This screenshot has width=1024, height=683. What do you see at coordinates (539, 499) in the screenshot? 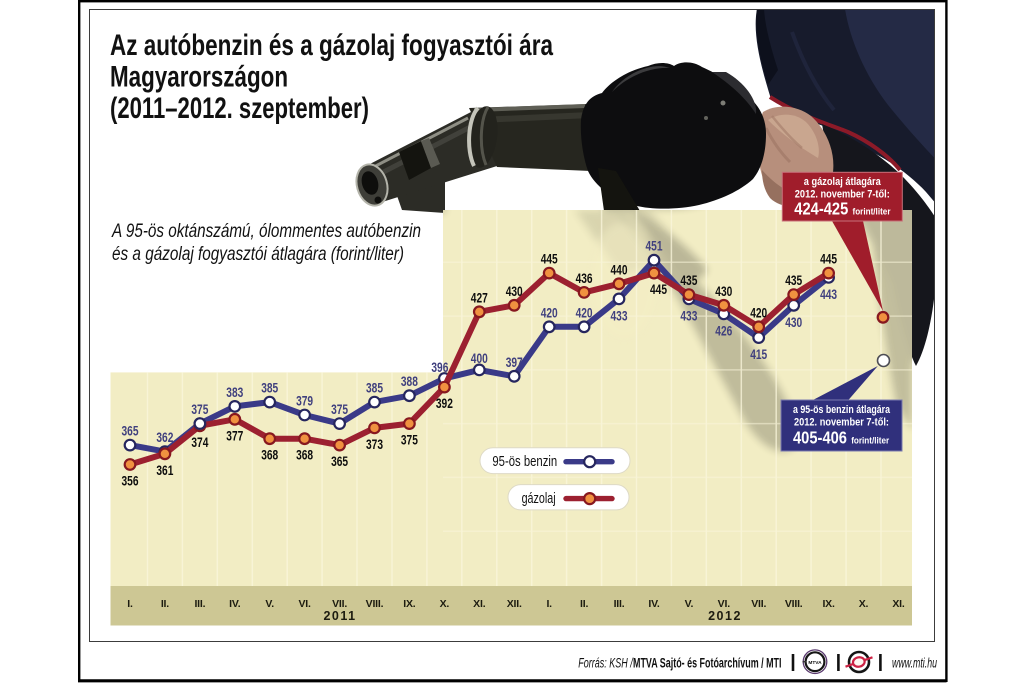
I see `svg-text: gázolaj` at bounding box center [539, 499].